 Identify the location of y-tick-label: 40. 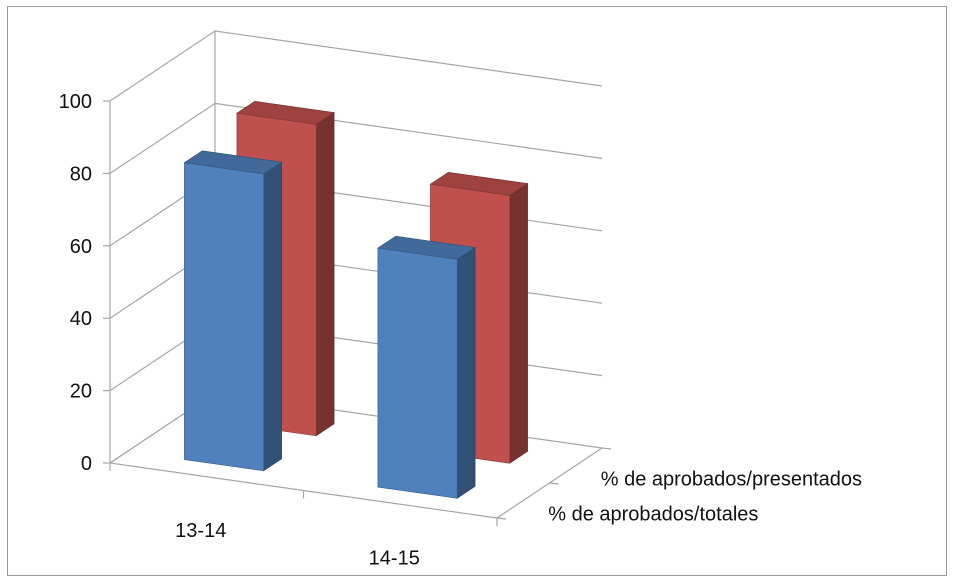
(81, 319).